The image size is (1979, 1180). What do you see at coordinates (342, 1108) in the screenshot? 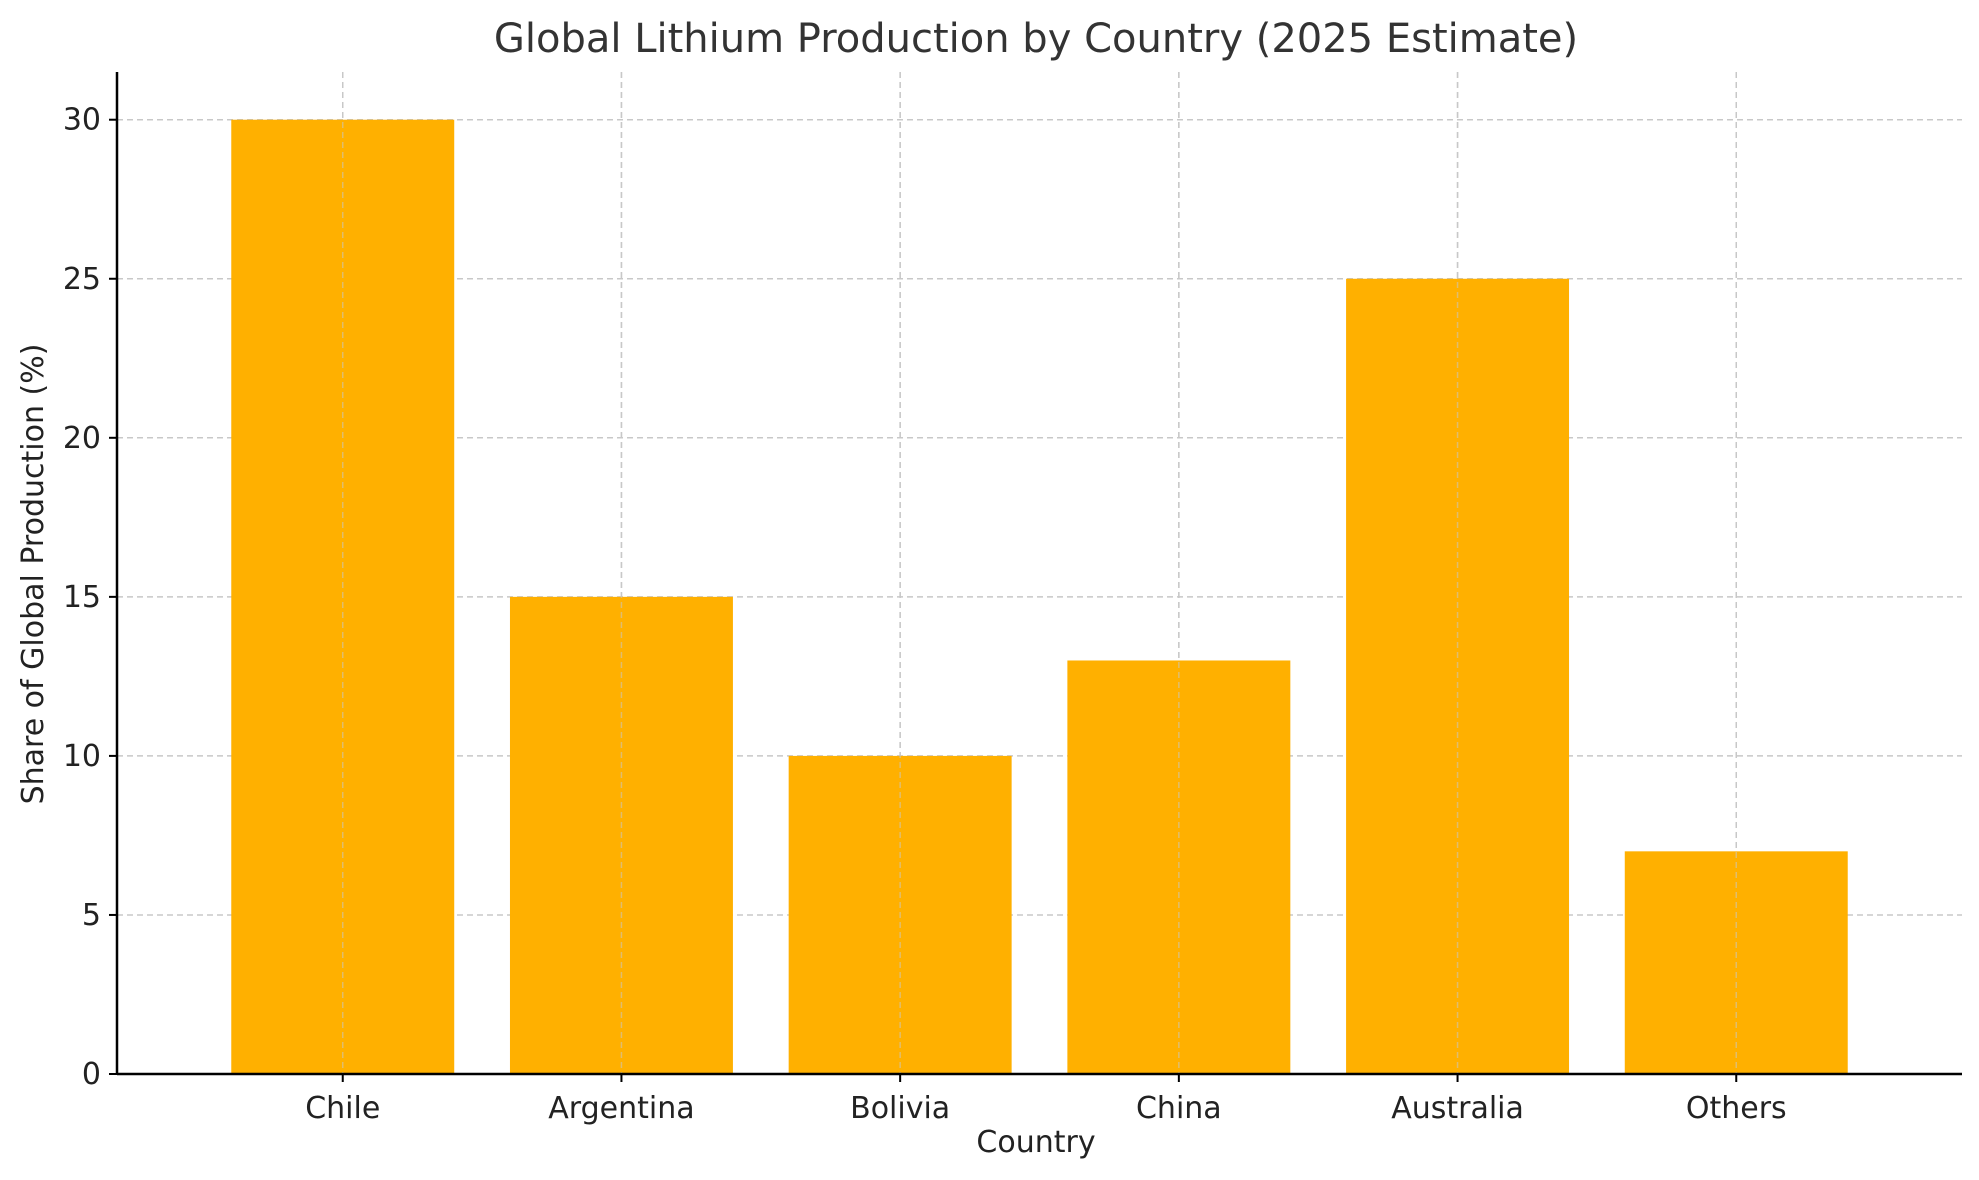
I see `x-tick-label: Chile` at bounding box center [342, 1108].